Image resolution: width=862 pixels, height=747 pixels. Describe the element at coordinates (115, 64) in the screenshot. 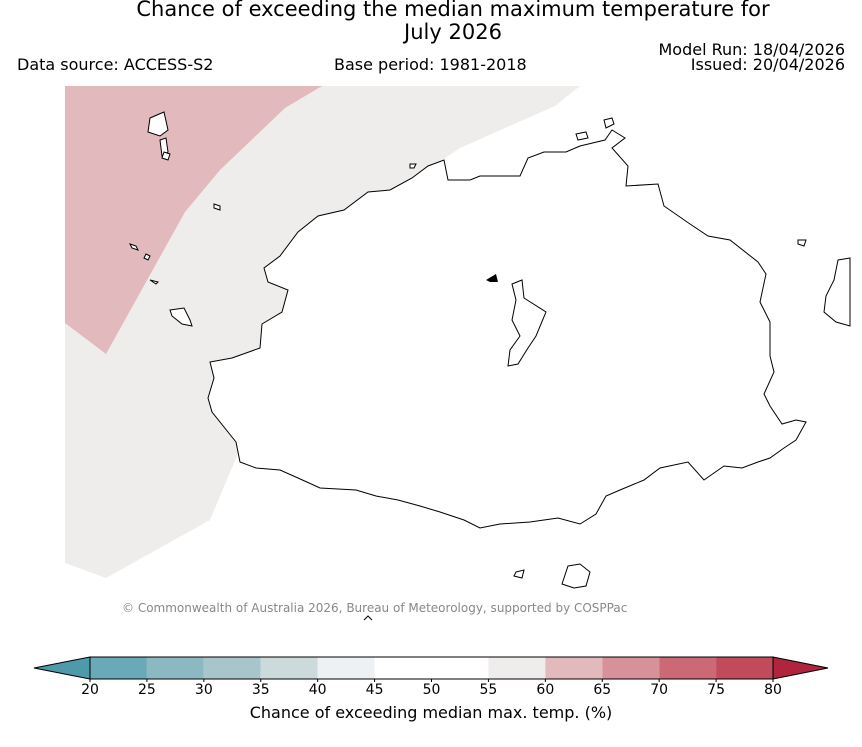

I see `data-source: Data source: ACCESS-S2` at that location.